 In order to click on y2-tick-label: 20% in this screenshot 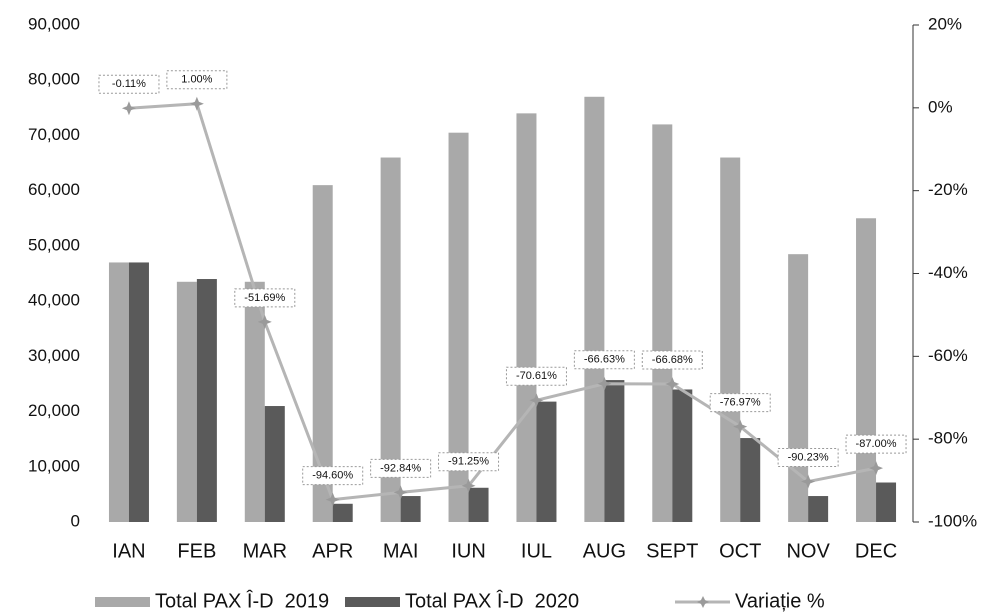, I will do `click(945, 23)`.